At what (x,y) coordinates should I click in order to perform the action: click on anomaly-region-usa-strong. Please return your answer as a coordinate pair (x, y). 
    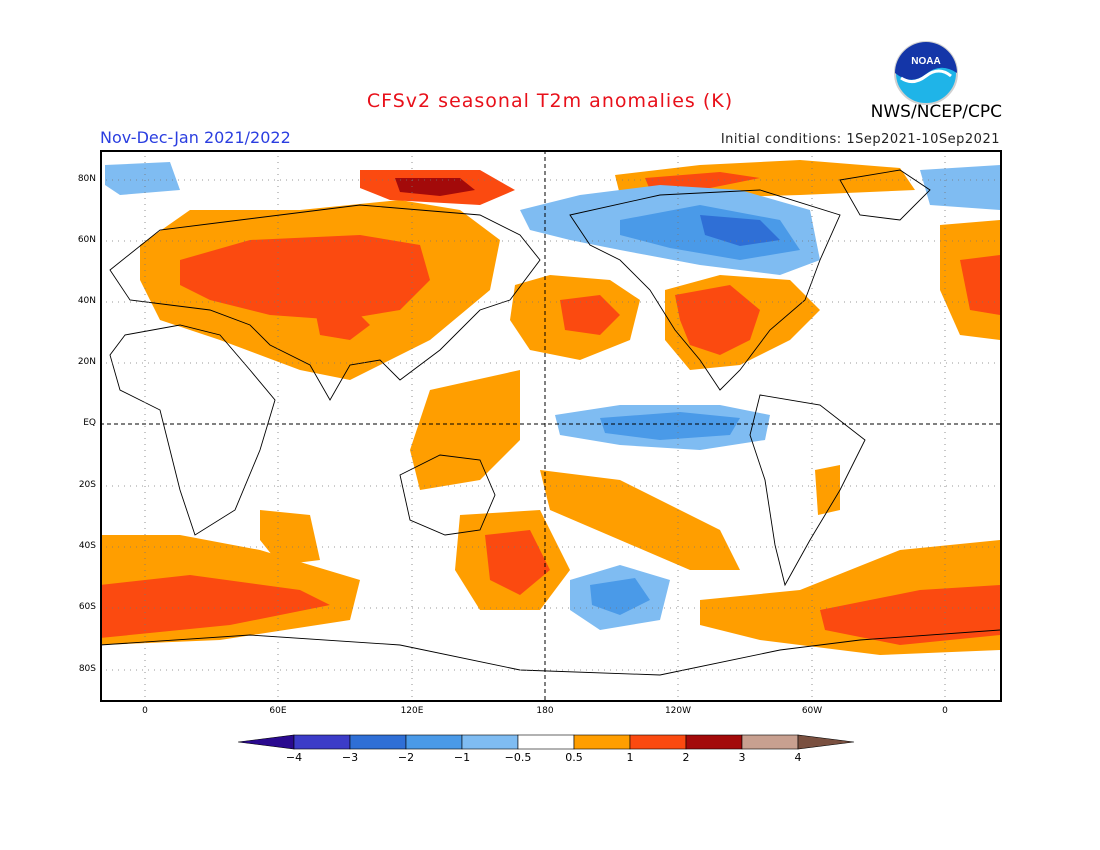
    Looking at the image, I should click on (717, 320).